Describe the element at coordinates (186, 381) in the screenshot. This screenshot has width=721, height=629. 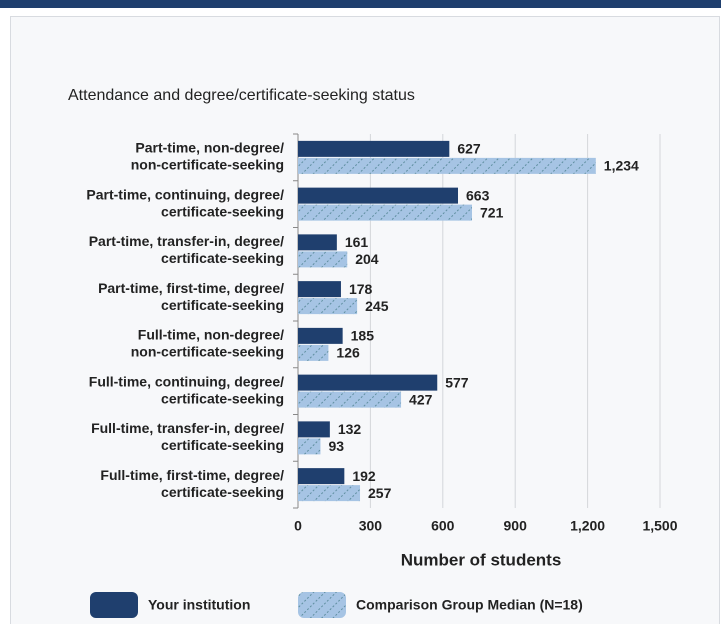
I see `y-tick-label: Full-time, continuing, degree/` at that location.